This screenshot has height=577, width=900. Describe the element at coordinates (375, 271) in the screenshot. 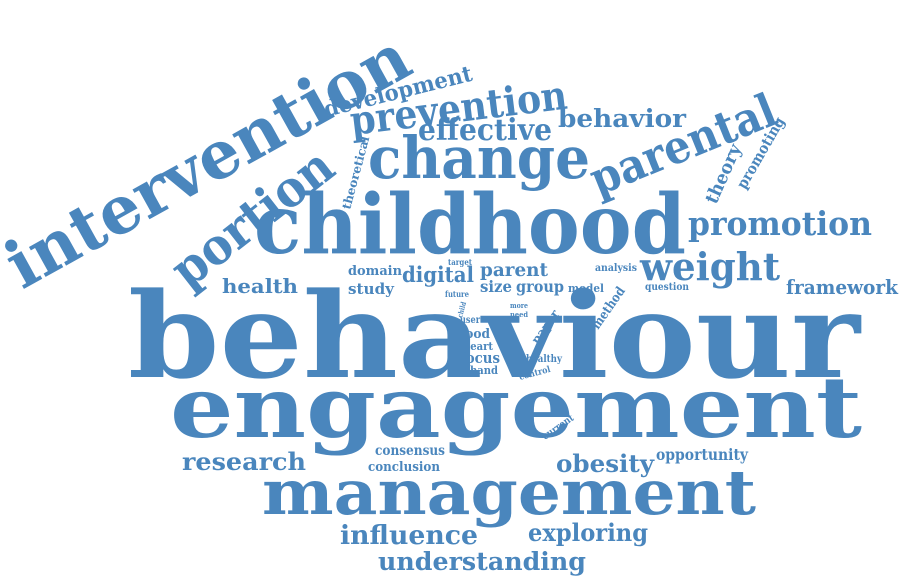

I see `word-domain: domain` at that location.